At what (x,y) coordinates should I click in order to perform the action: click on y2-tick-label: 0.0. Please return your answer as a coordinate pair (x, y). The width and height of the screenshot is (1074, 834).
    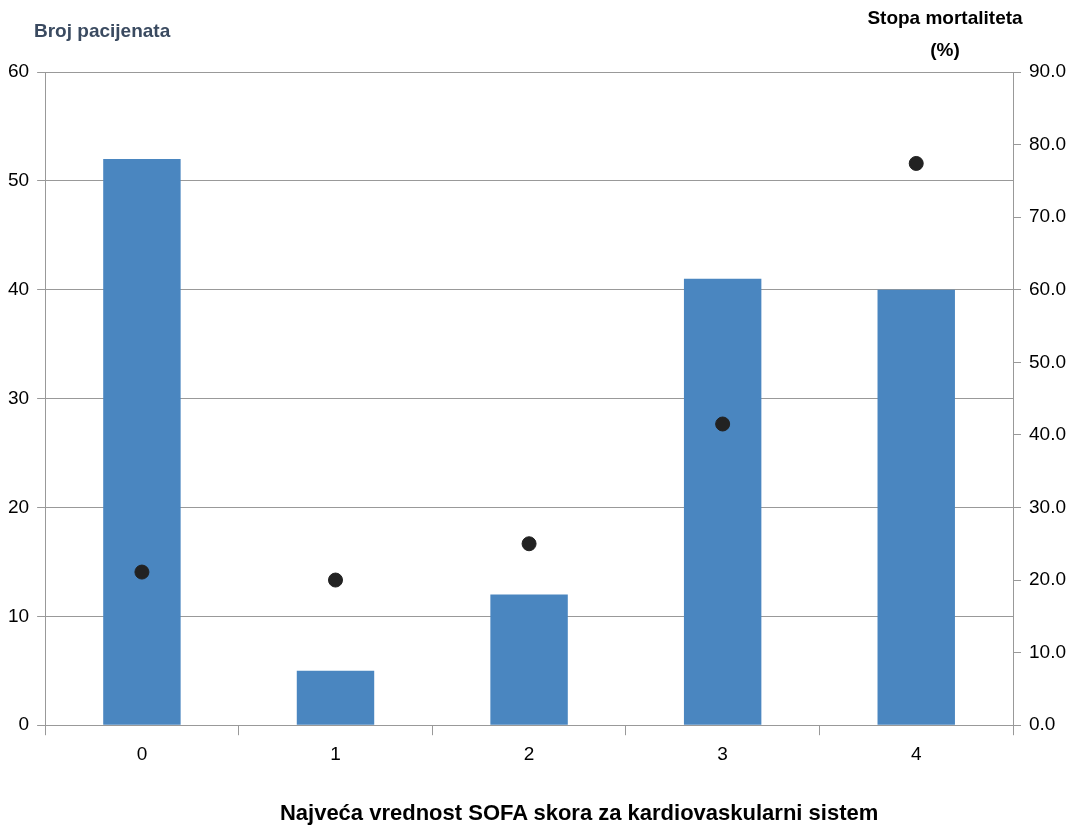
    Looking at the image, I should click on (1042, 724).